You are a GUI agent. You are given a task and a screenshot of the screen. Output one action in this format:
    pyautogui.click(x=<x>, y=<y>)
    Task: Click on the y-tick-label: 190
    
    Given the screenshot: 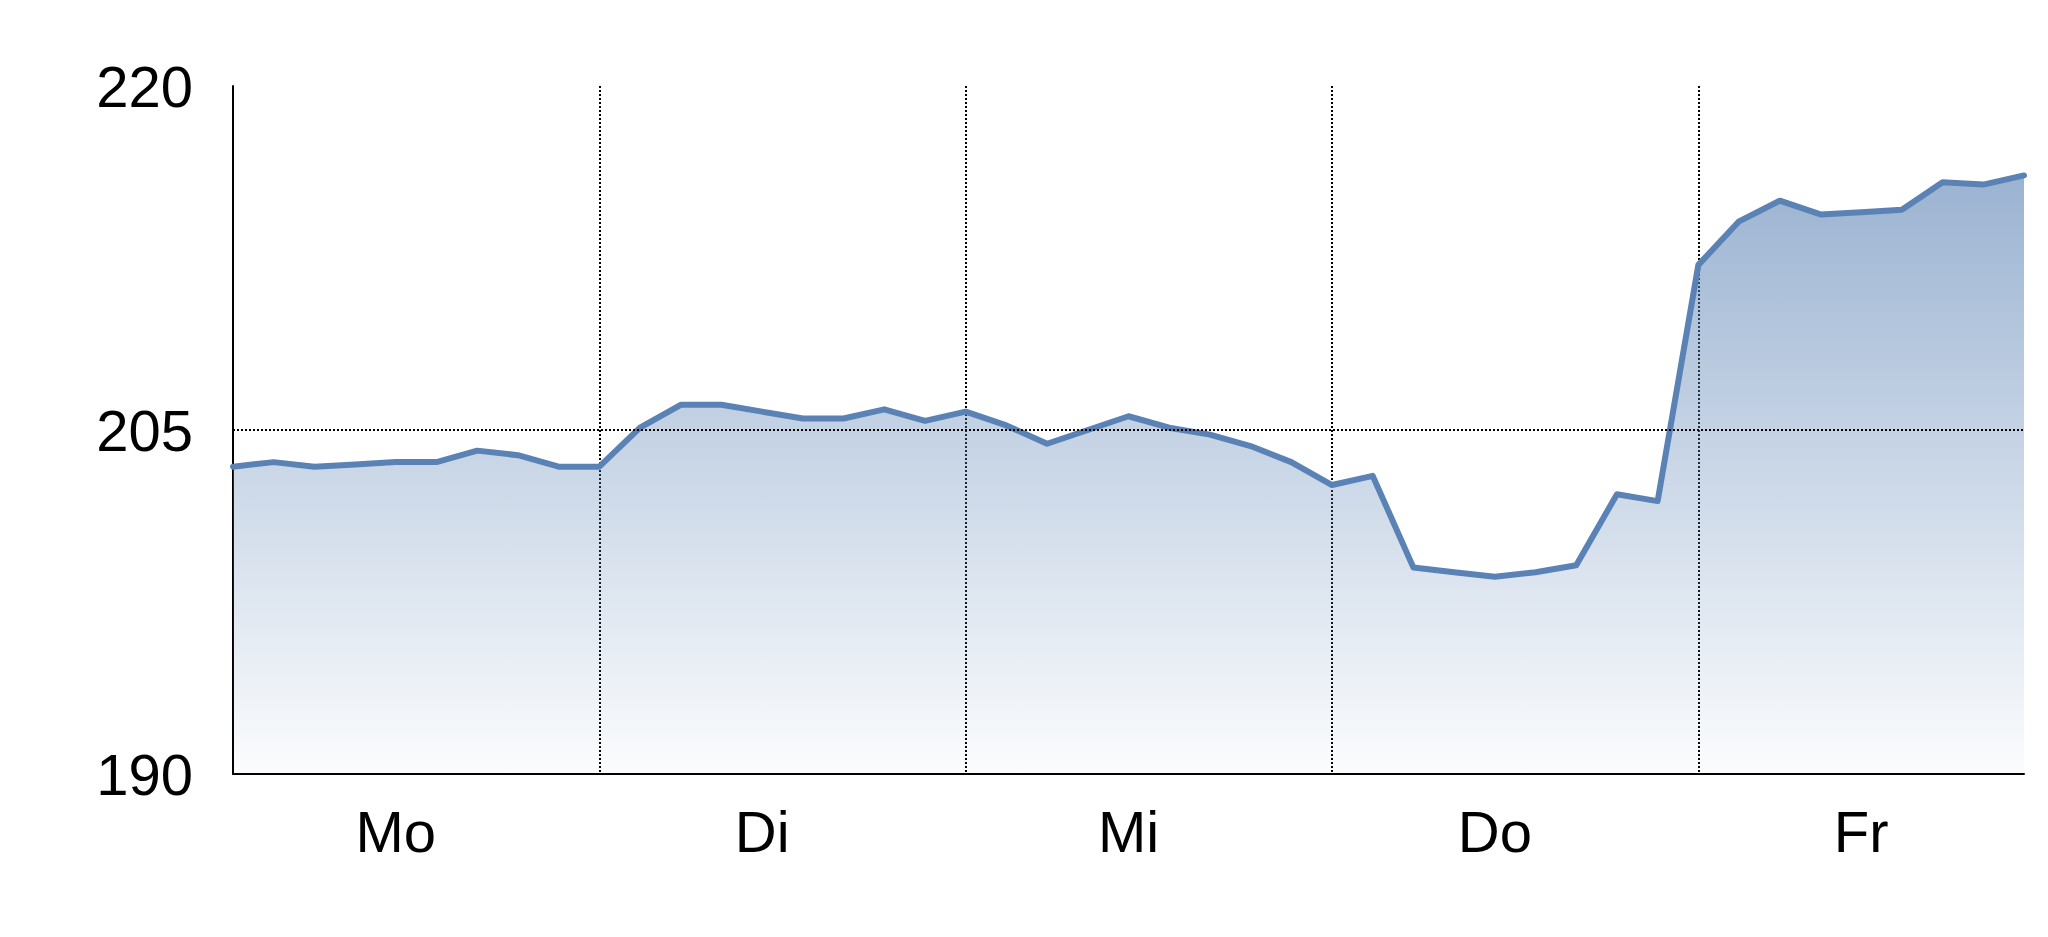 What is the action you would take?
    pyautogui.click(x=144, y=774)
    